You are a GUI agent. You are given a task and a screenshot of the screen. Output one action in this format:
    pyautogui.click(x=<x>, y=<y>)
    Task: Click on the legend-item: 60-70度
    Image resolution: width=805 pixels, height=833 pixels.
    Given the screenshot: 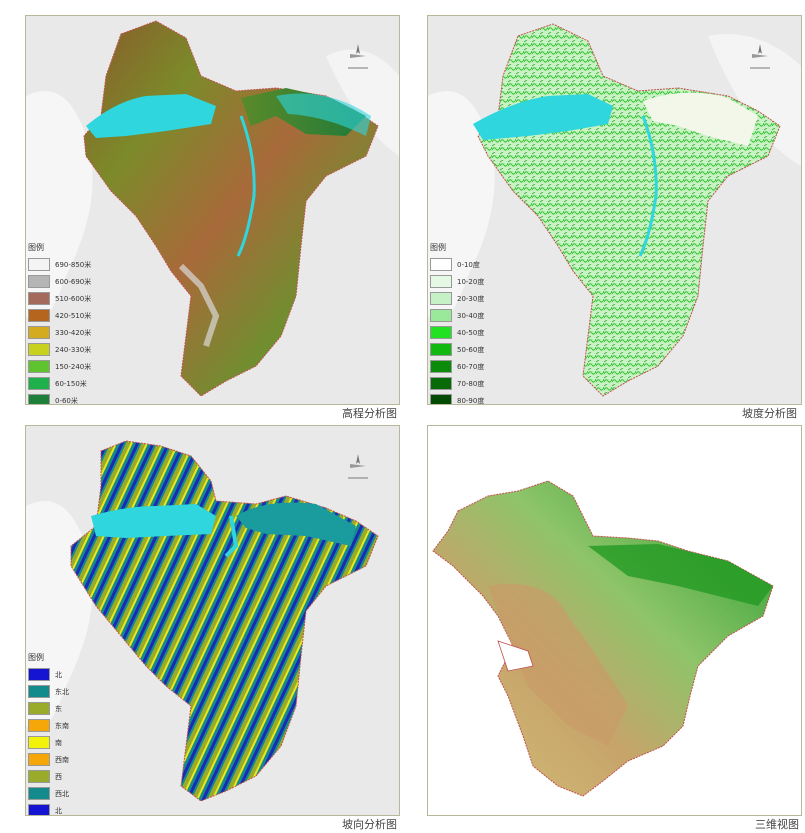 What is the action you would take?
    pyautogui.click(x=457, y=366)
    